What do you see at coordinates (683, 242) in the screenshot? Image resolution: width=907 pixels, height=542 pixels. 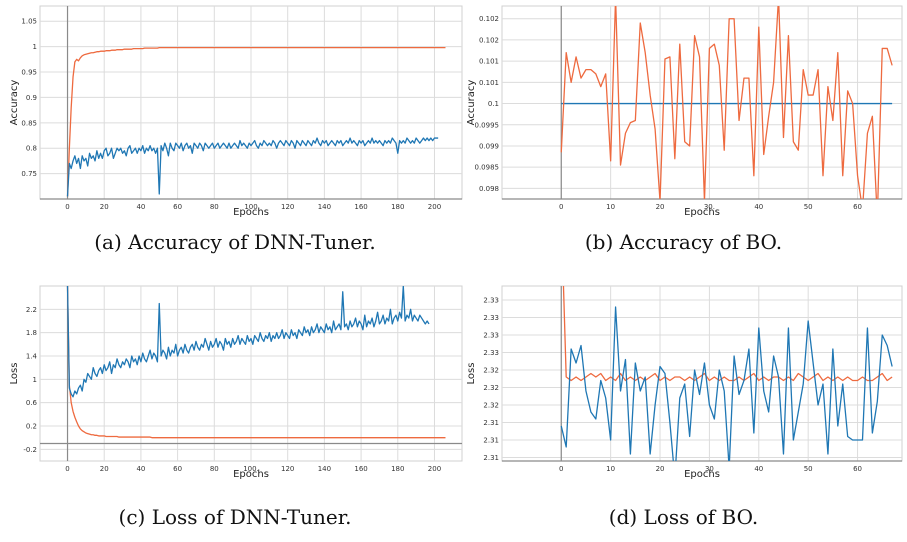 I see `caption-b: (b) Accuracy of BO.` at bounding box center [683, 242].